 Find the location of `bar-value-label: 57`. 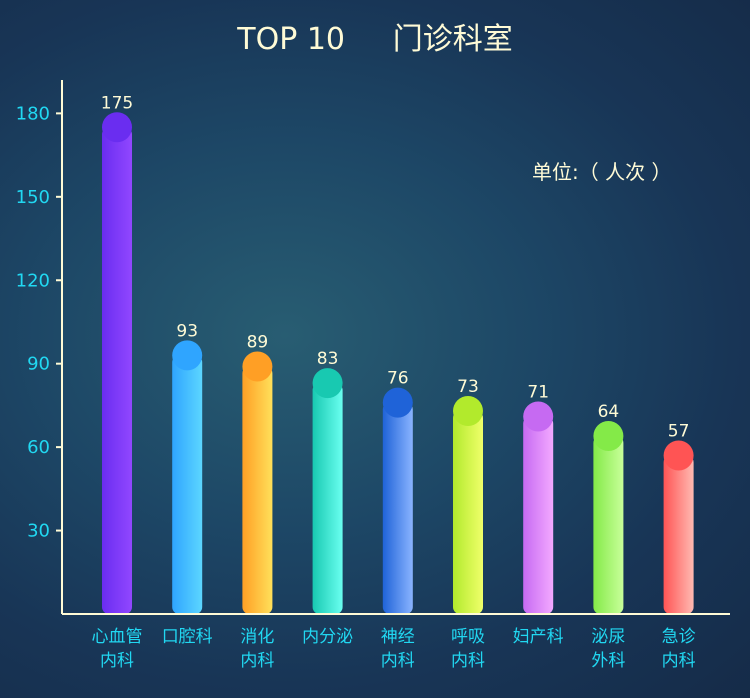

bar-value-label: 57 is located at coordinates (679, 431).